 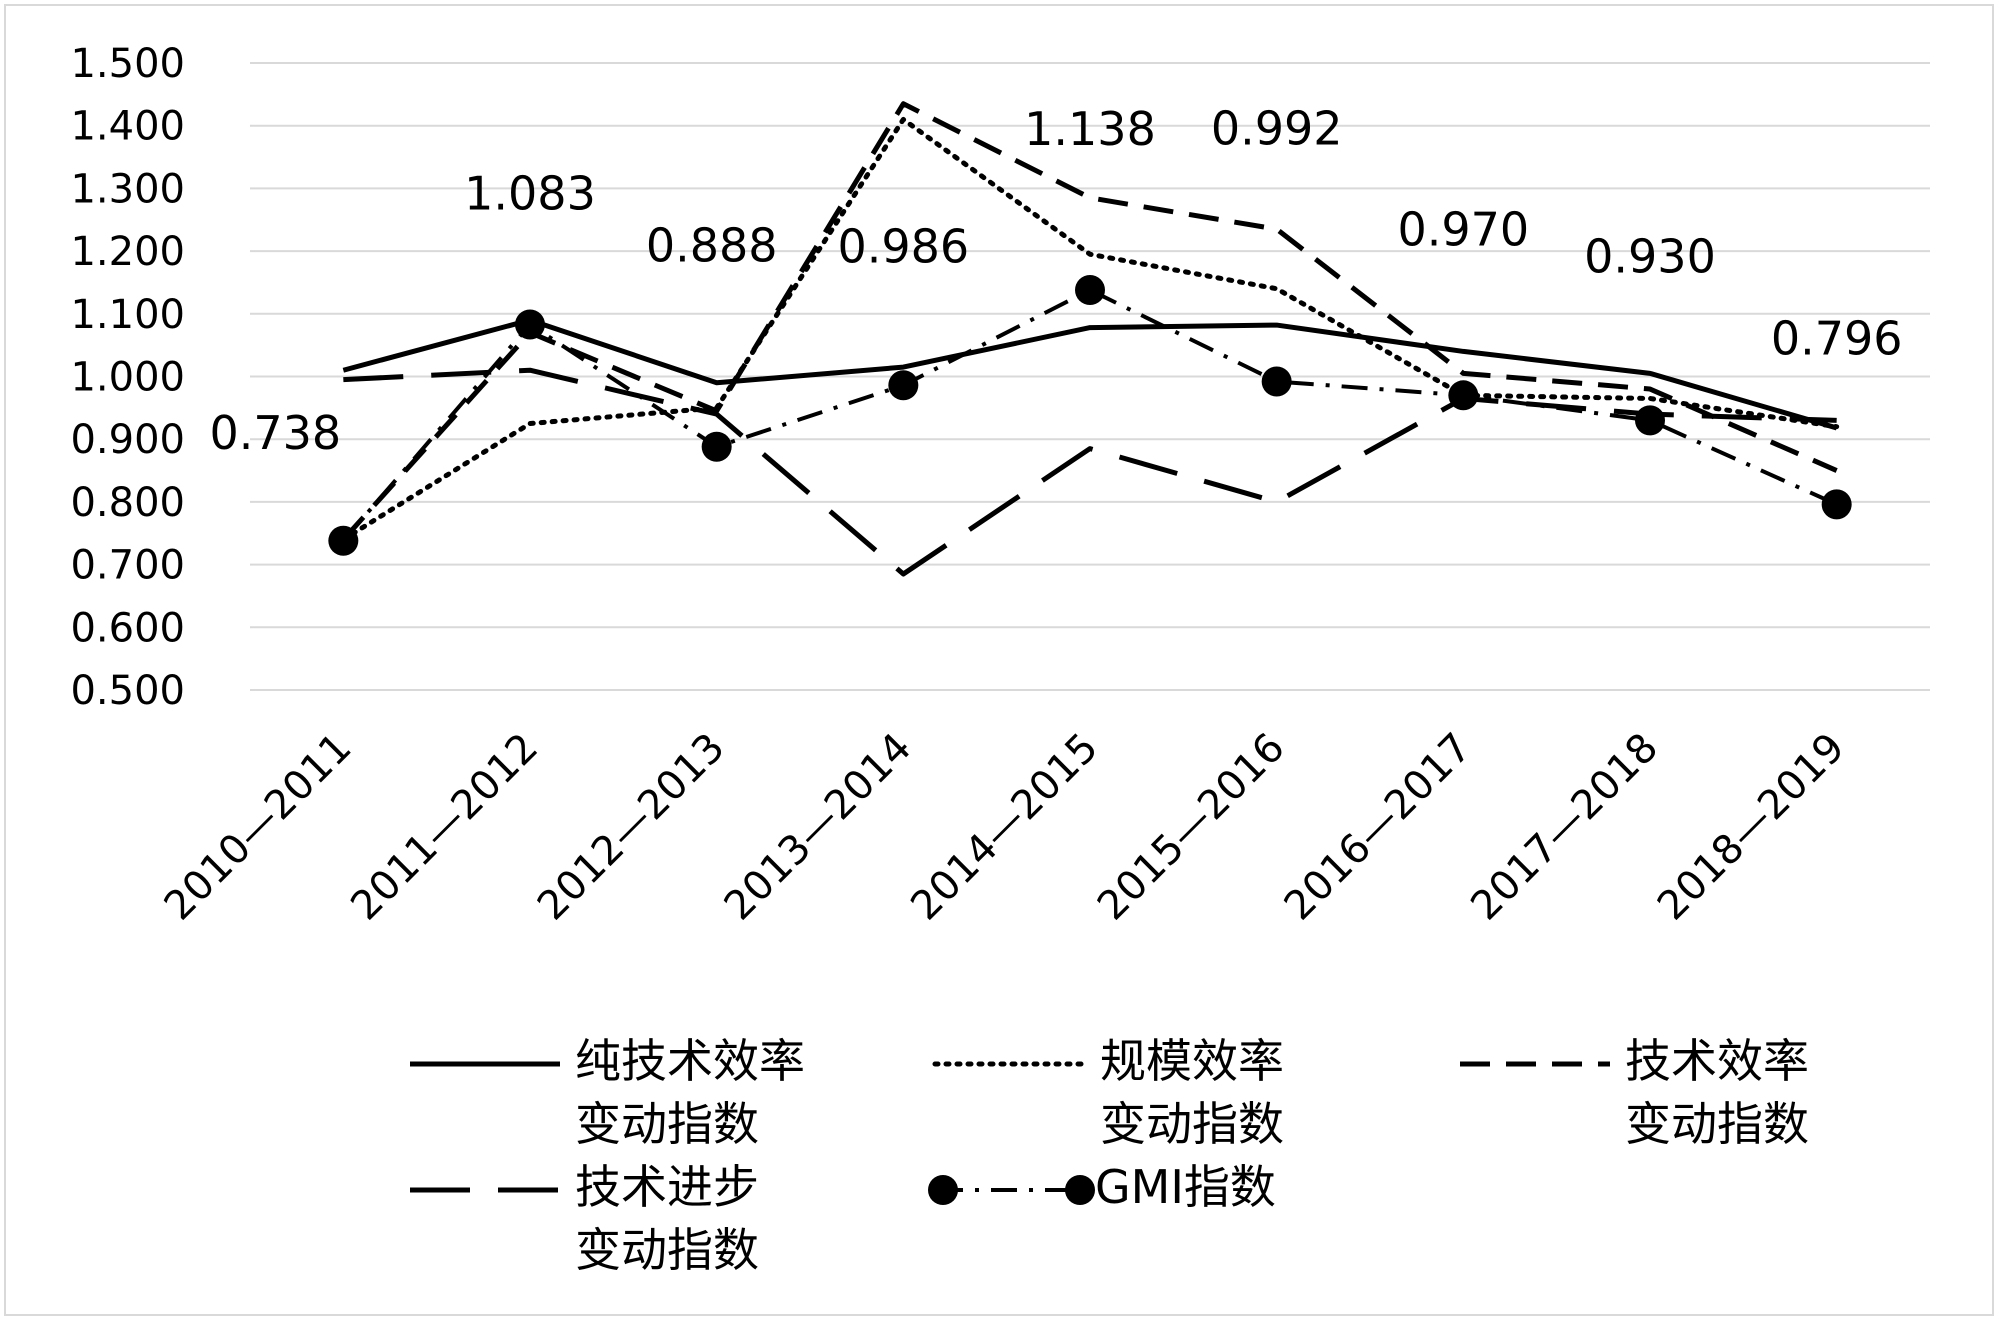 What do you see at coordinates (258, 827) in the screenshot?
I see `x-tick-label: 2010—2011` at bounding box center [258, 827].